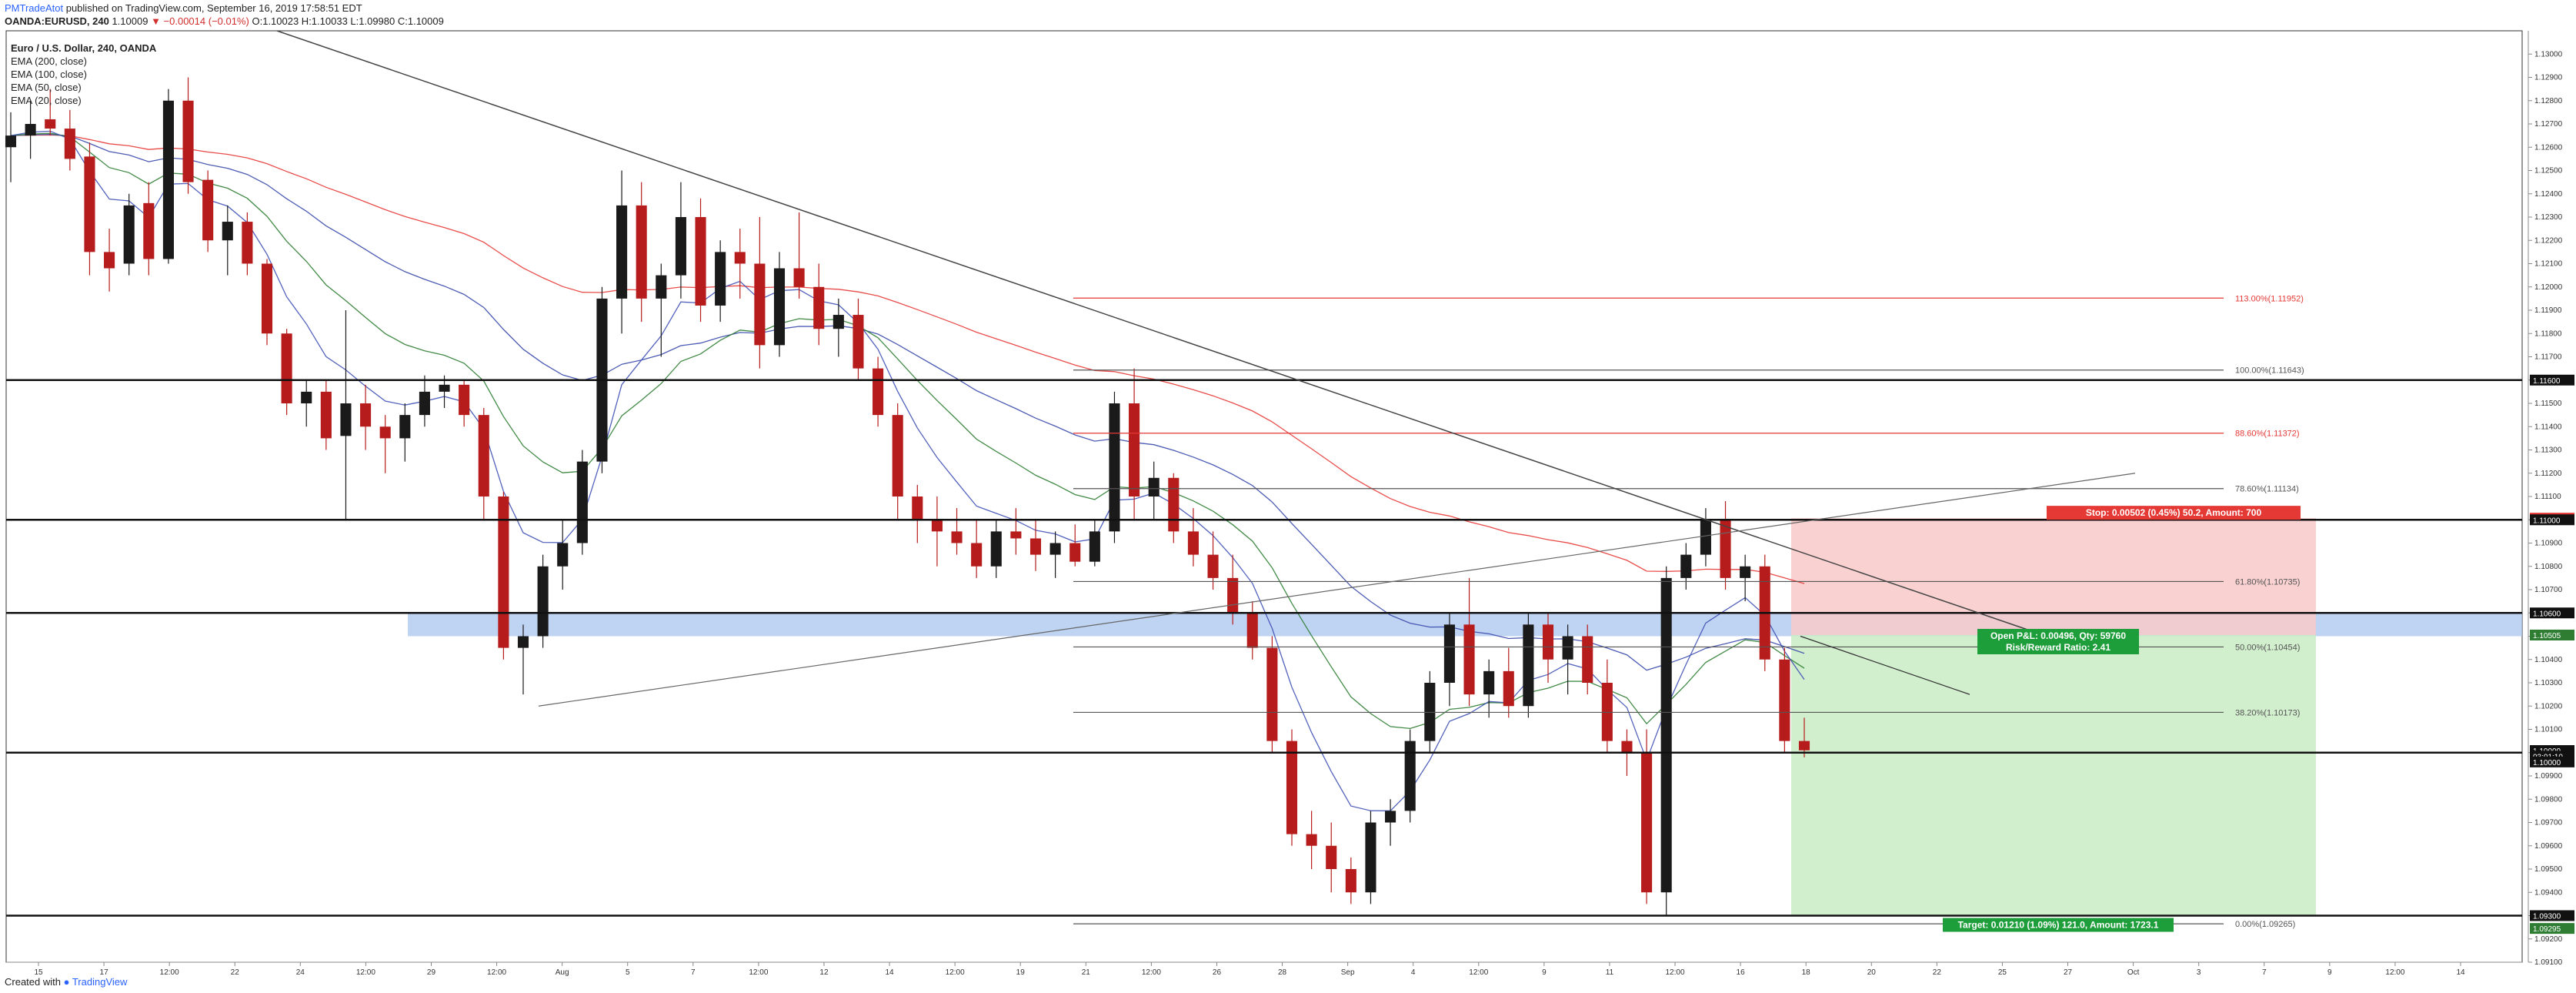  I want to click on author-link: PMTradeAtot, so click(34, 8).